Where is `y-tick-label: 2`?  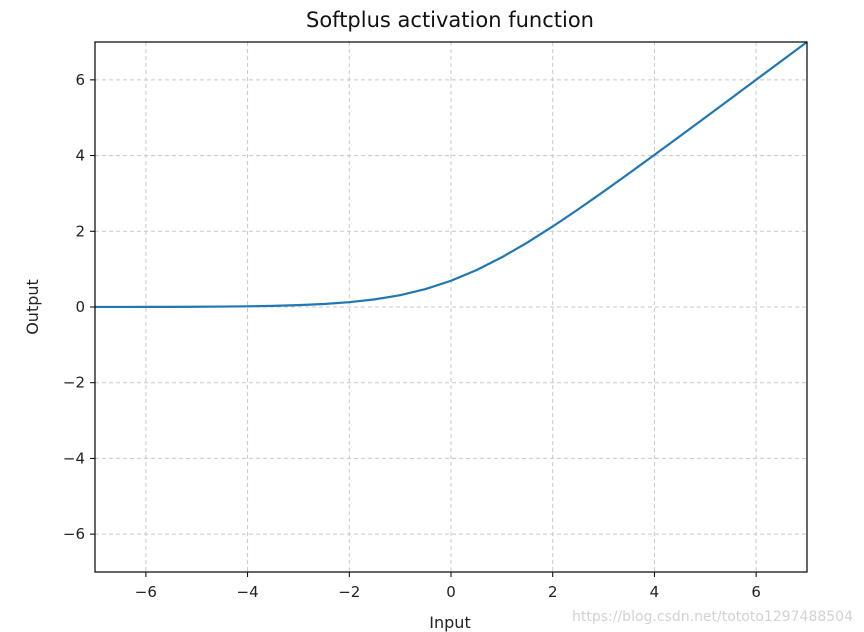 y-tick-label: 2 is located at coordinates (80, 231).